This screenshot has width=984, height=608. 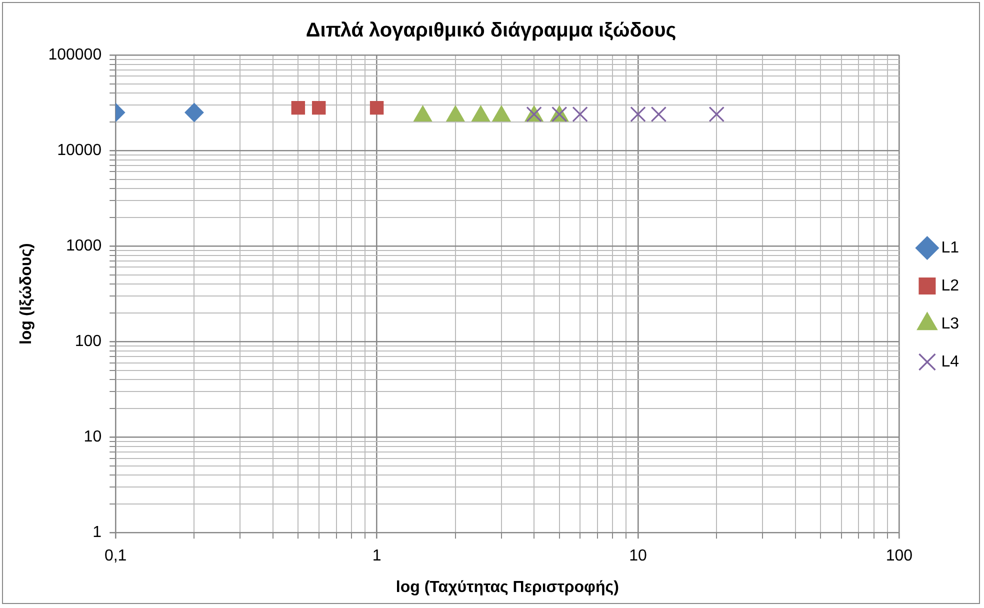 I want to click on x-axis-title: log (Ταχύτητας Περιστροφής), so click(x=507, y=587).